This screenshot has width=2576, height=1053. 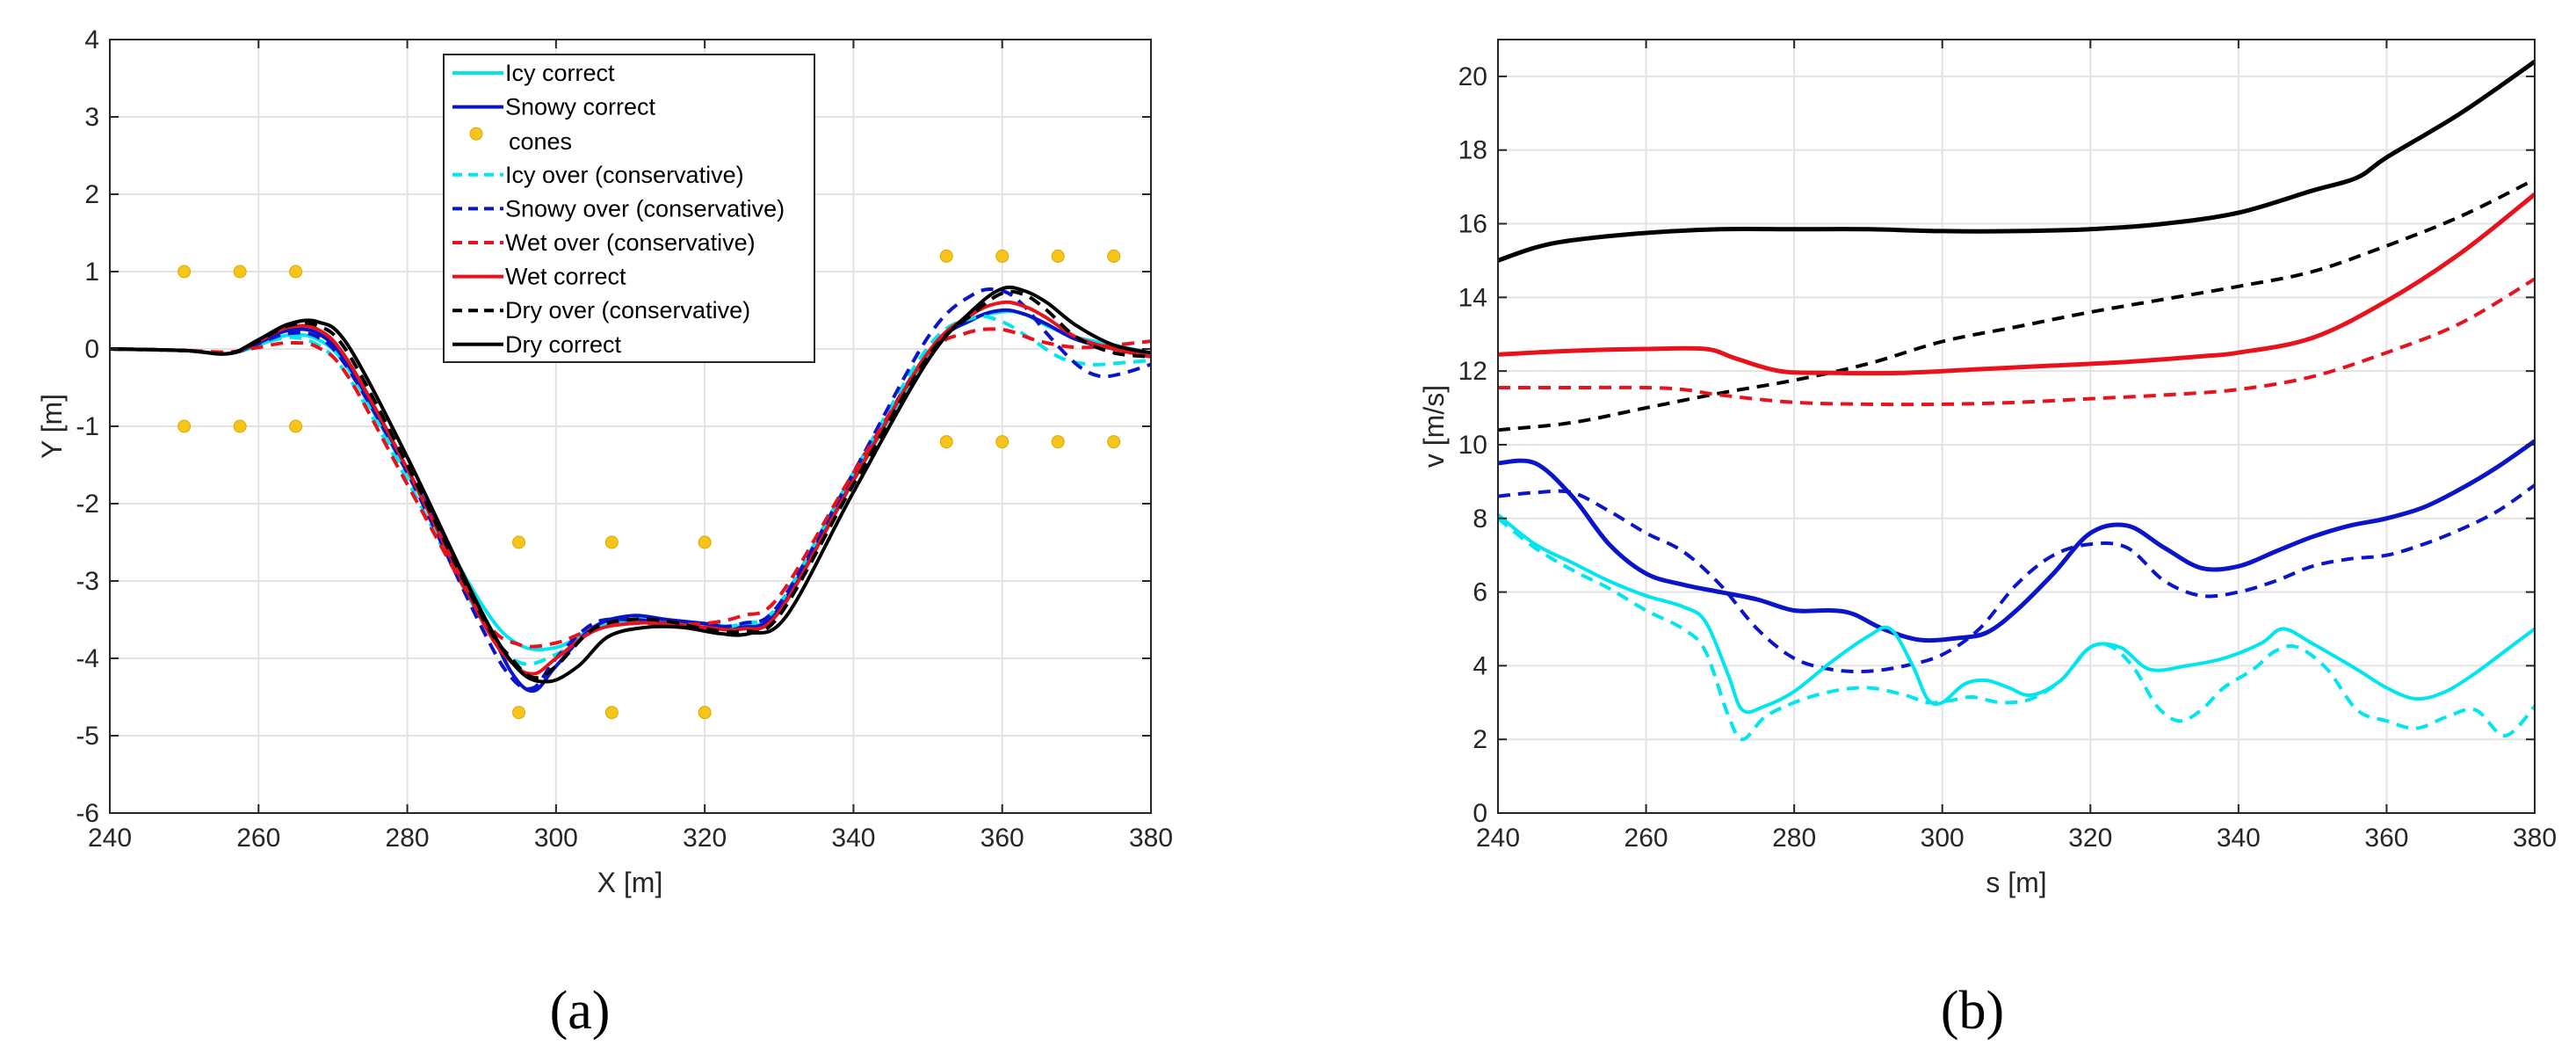 What do you see at coordinates (627, 310) in the screenshot?
I see `legend-label: Dry over (conservative)` at bounding box center [627, 310].